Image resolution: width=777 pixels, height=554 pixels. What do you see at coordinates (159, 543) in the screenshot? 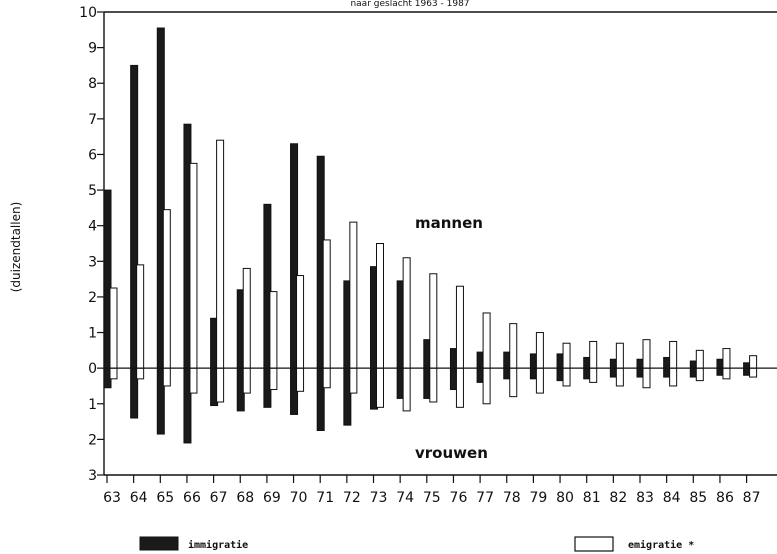
I see `legend-immigratie-swatch` at bounding box center [159, 543].